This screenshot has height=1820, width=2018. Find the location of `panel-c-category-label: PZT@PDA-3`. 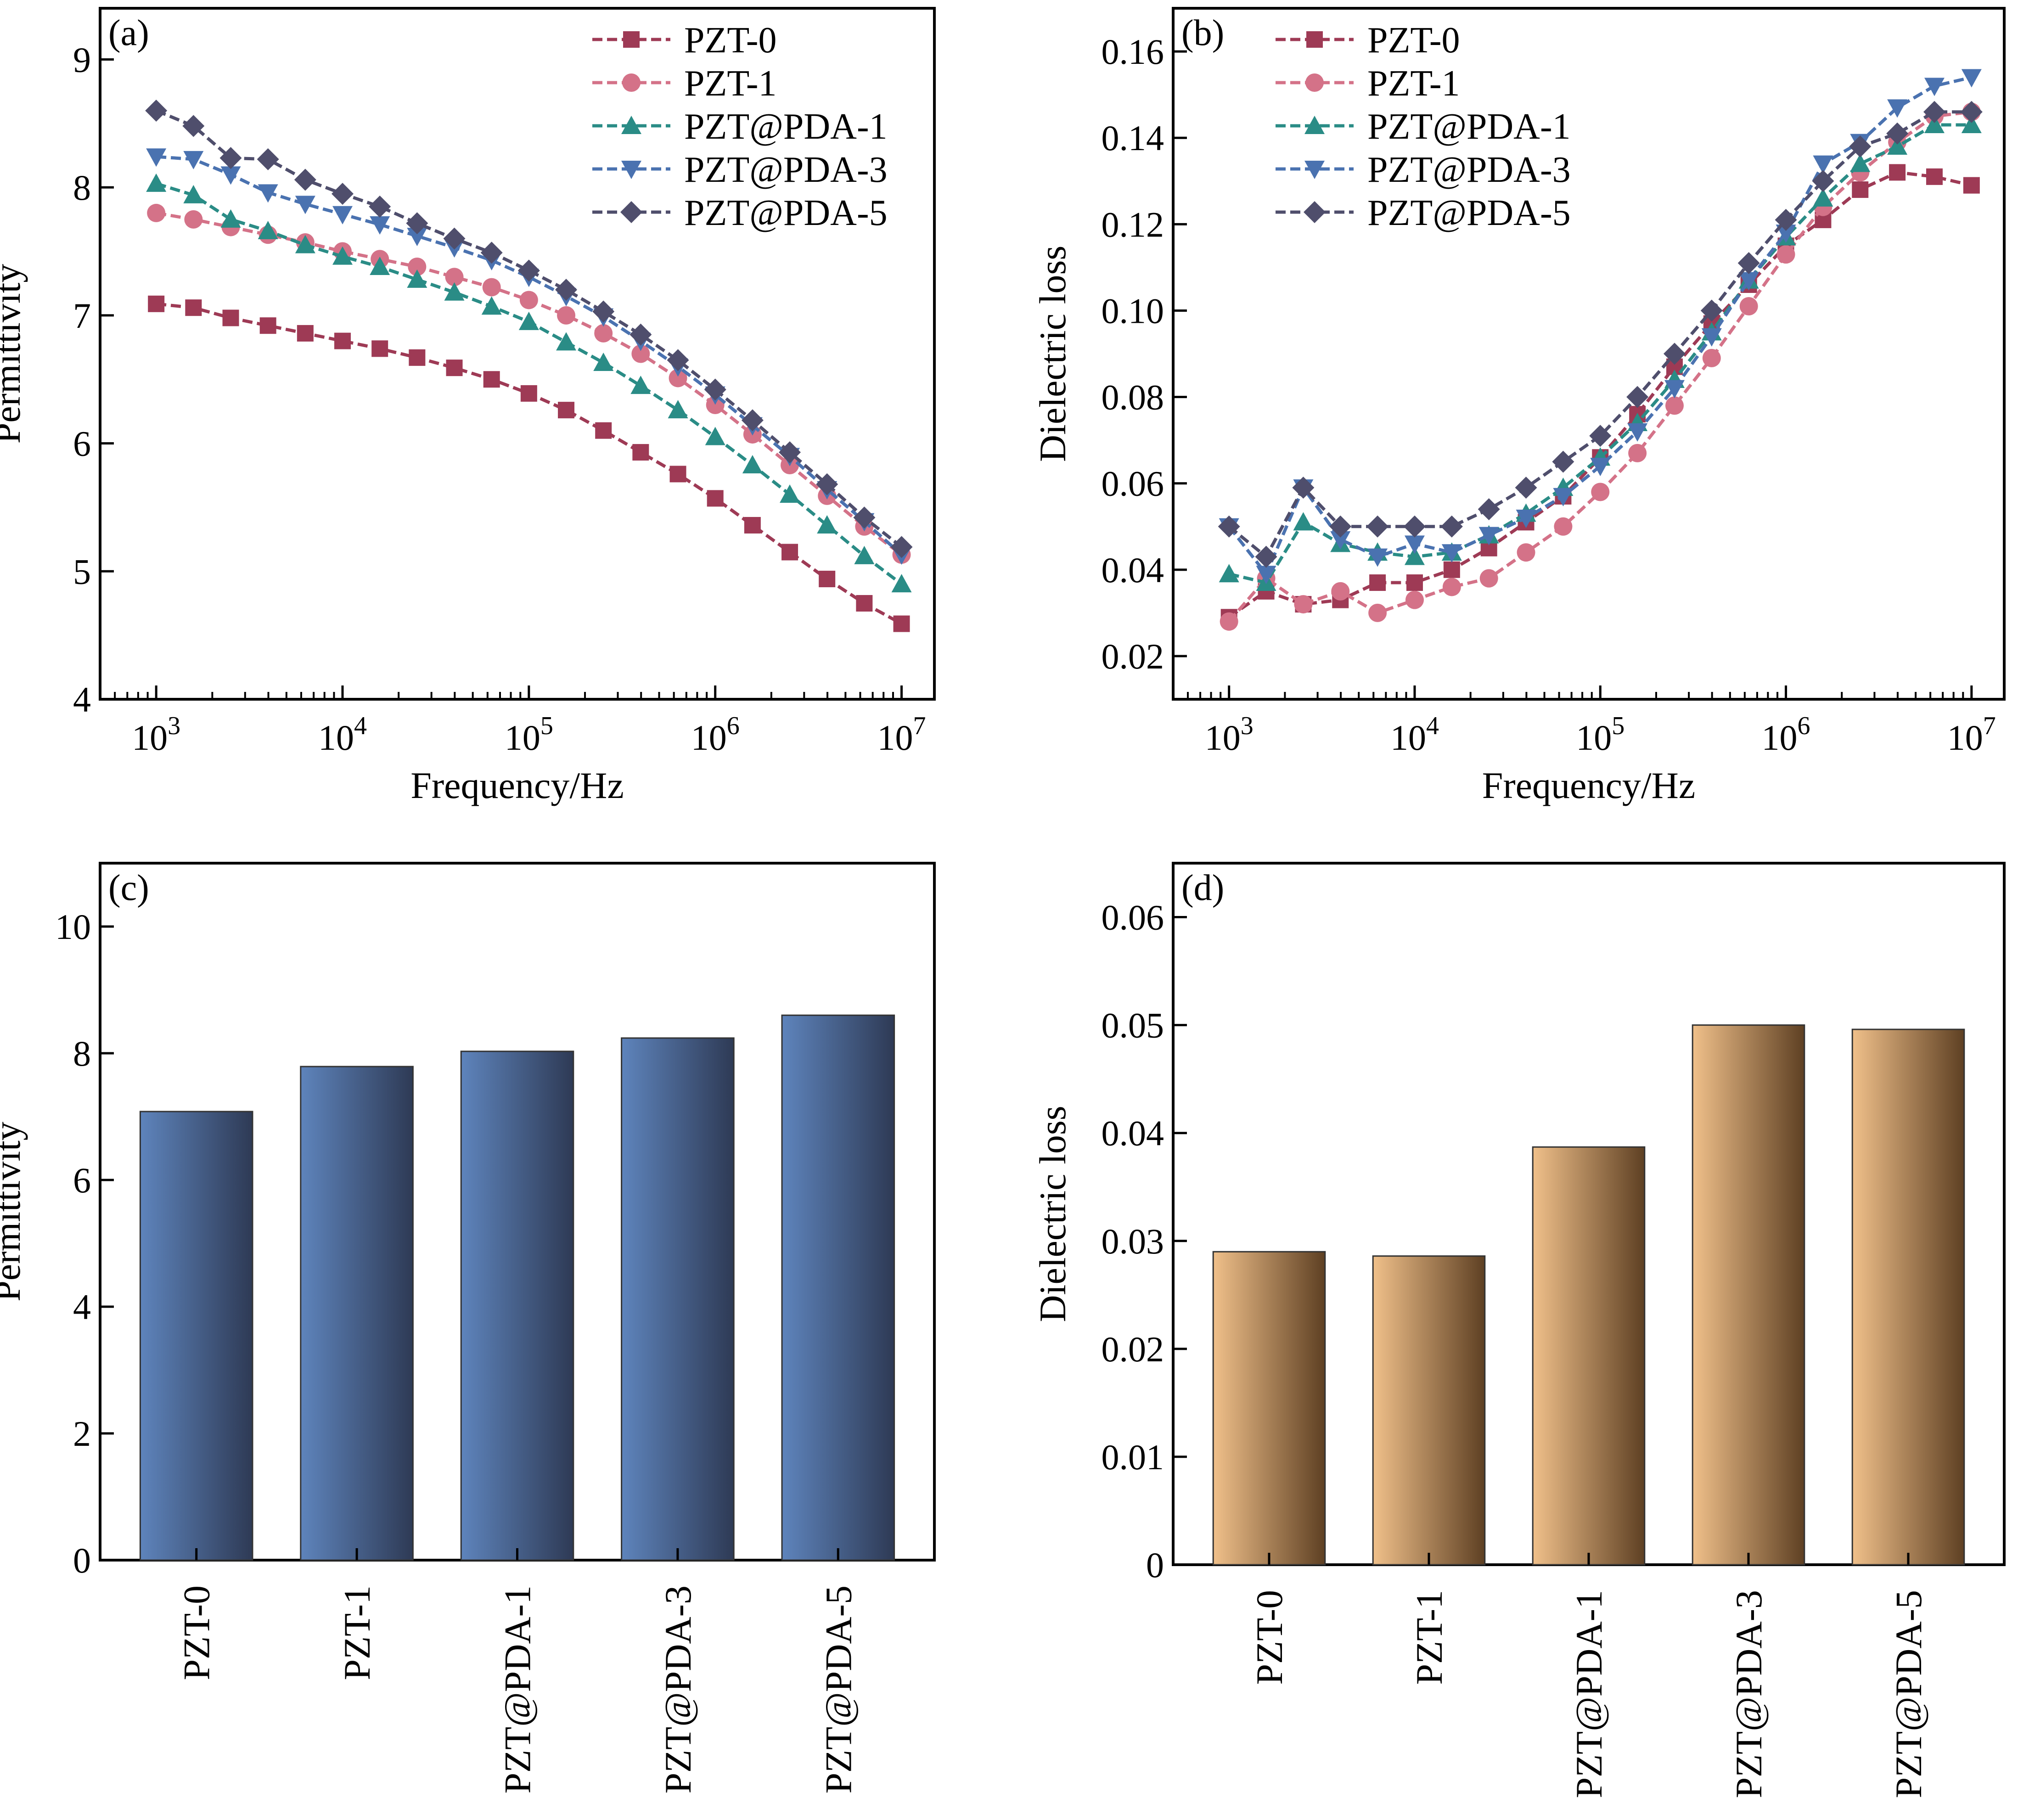

panel-c-category-label: PZT@PDA-3 is located at coordinates (678, 1689).